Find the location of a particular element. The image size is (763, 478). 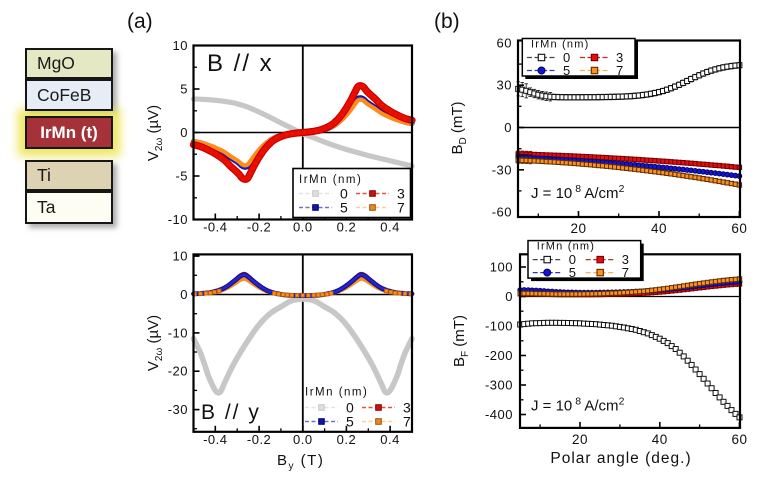

svg-text: BF (mT) is located at coordinates (461, 341).